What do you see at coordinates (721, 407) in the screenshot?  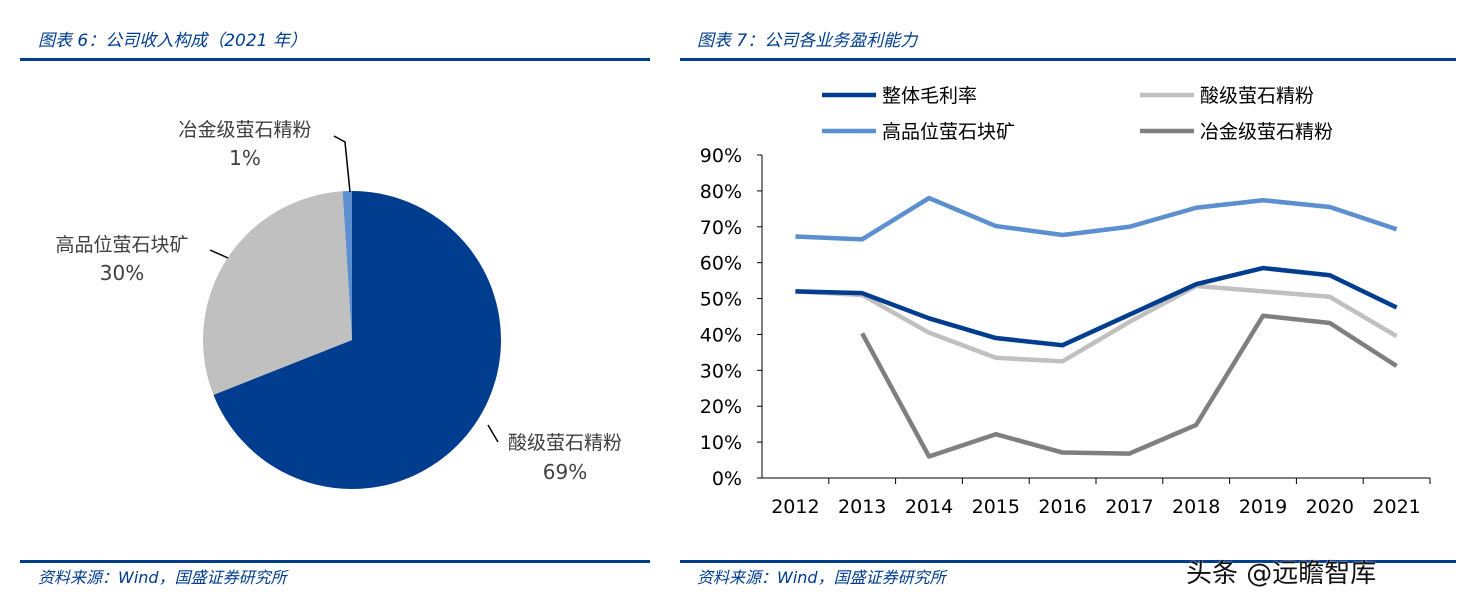 I see `y-tick-label: 20%` at bounding box center [721, 407].